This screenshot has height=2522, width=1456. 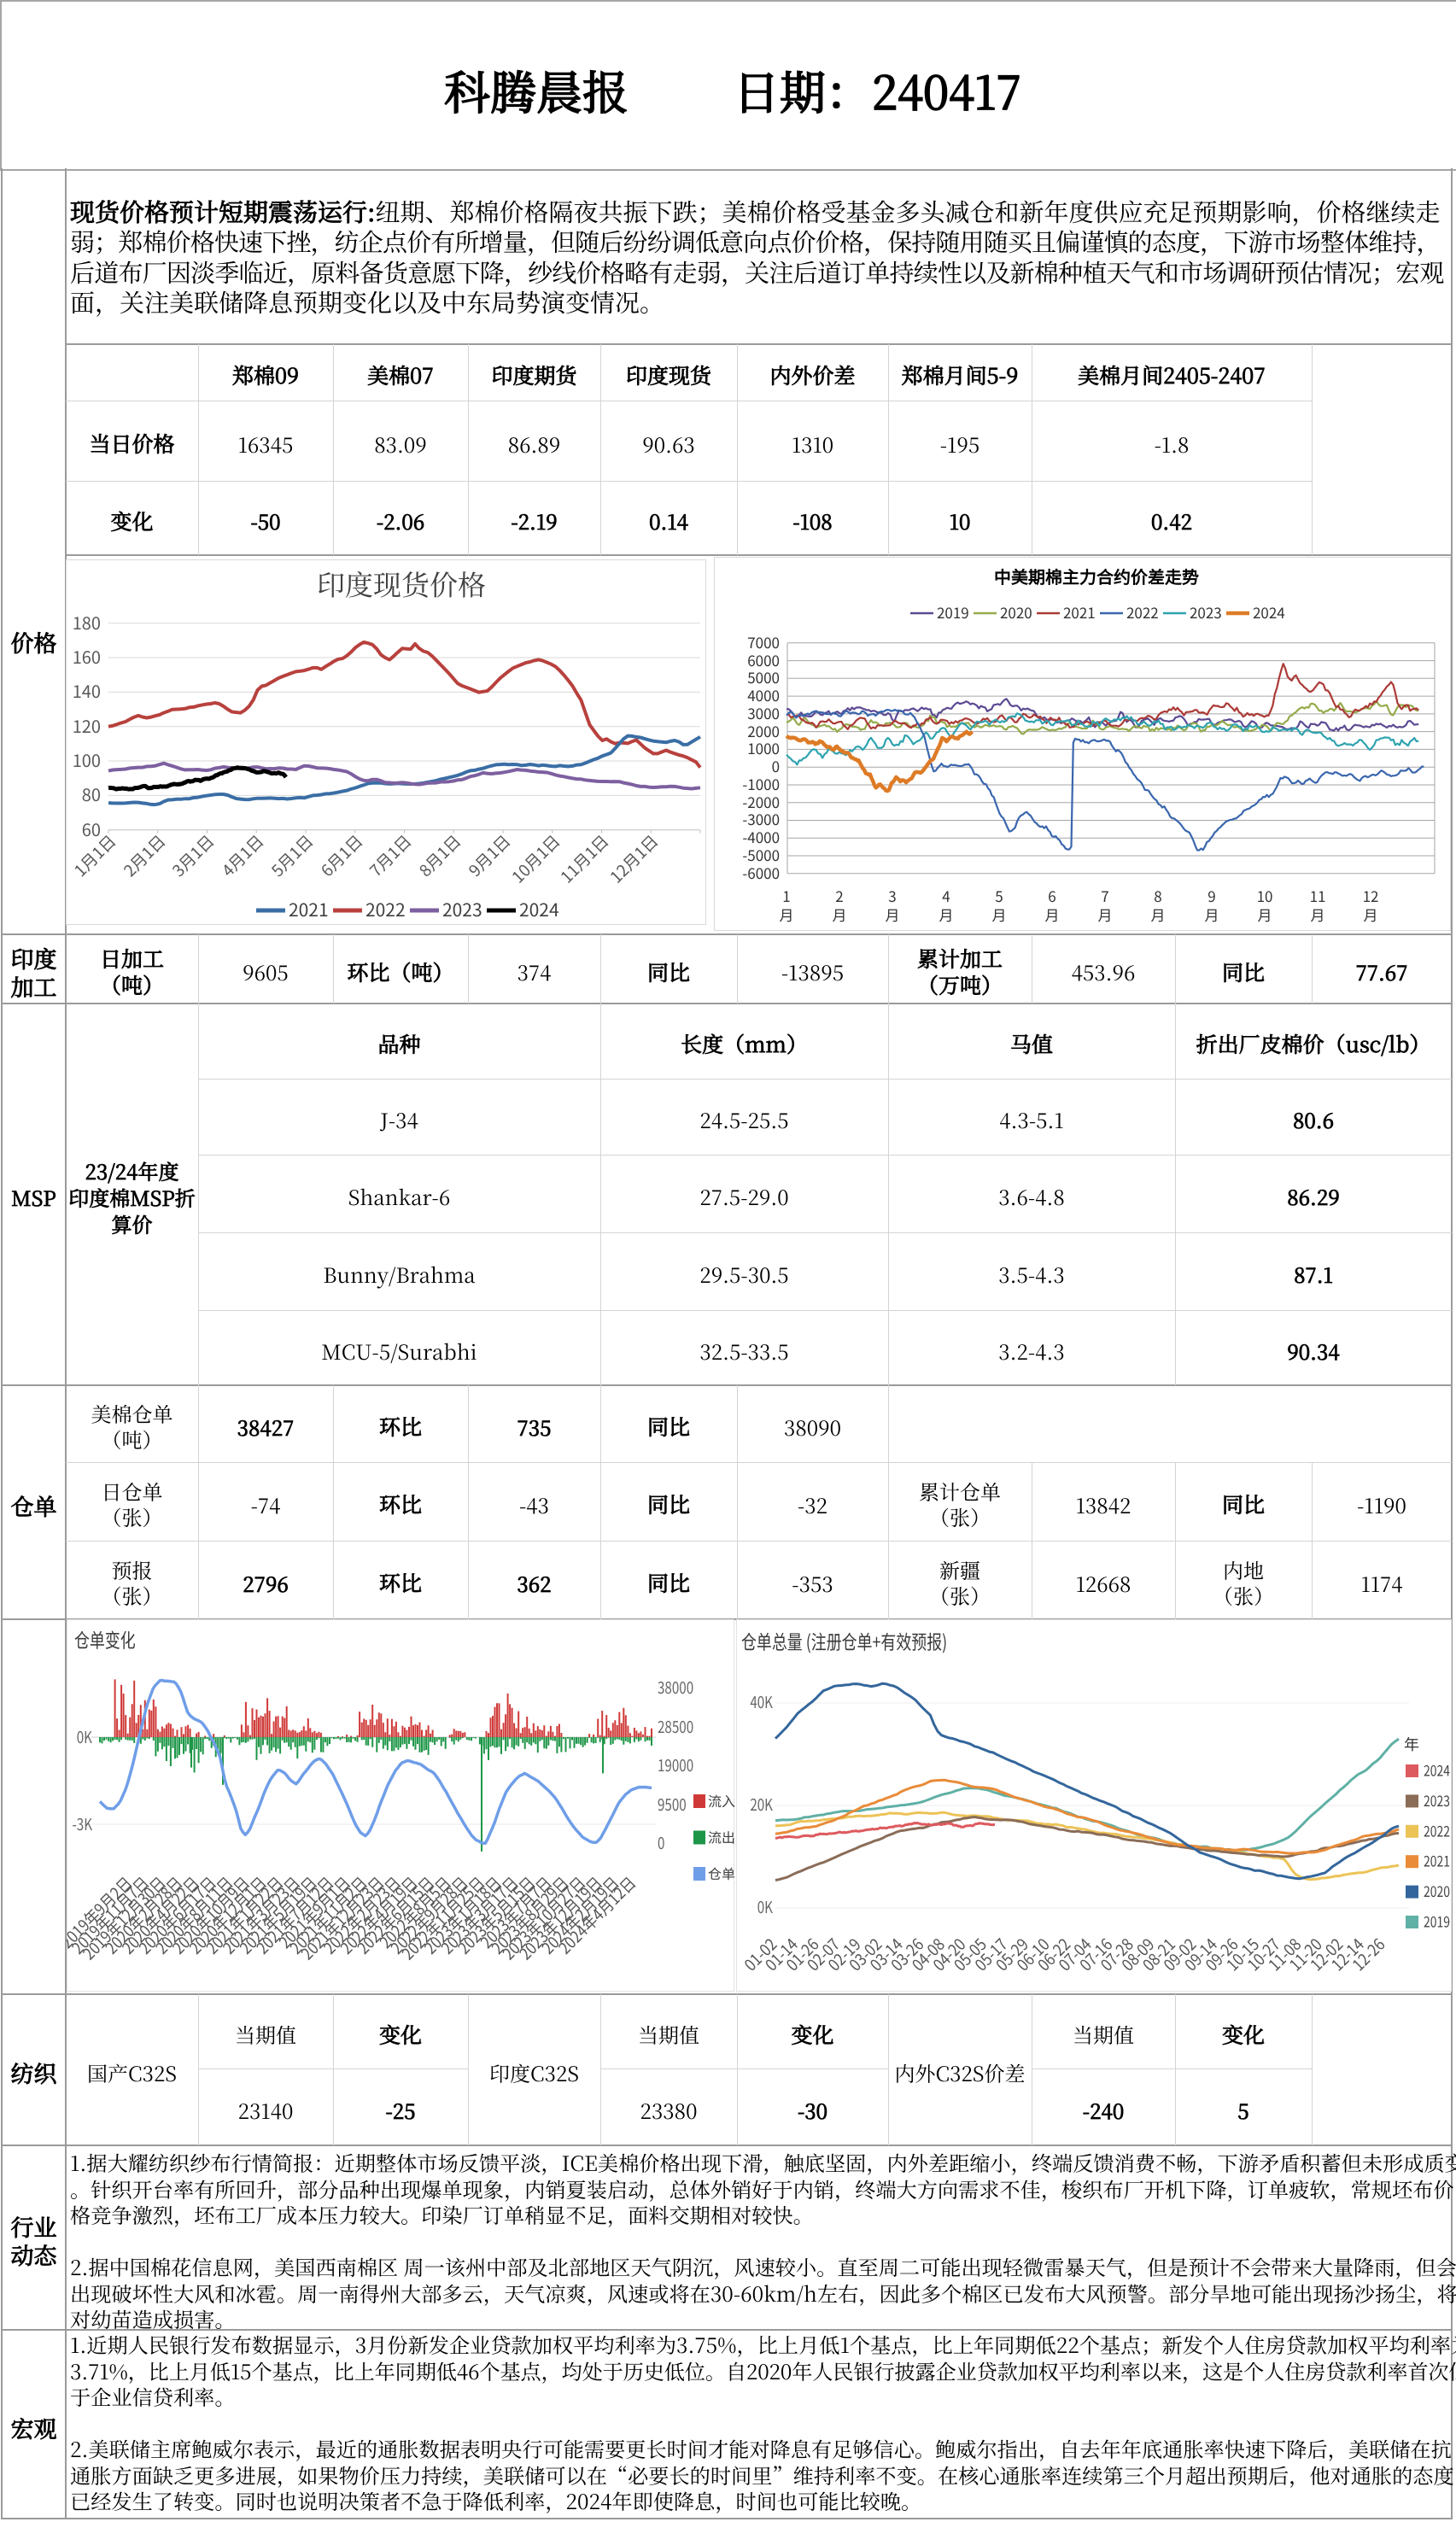 I want to click on svg-text: 3, so click(x=892, y=895).